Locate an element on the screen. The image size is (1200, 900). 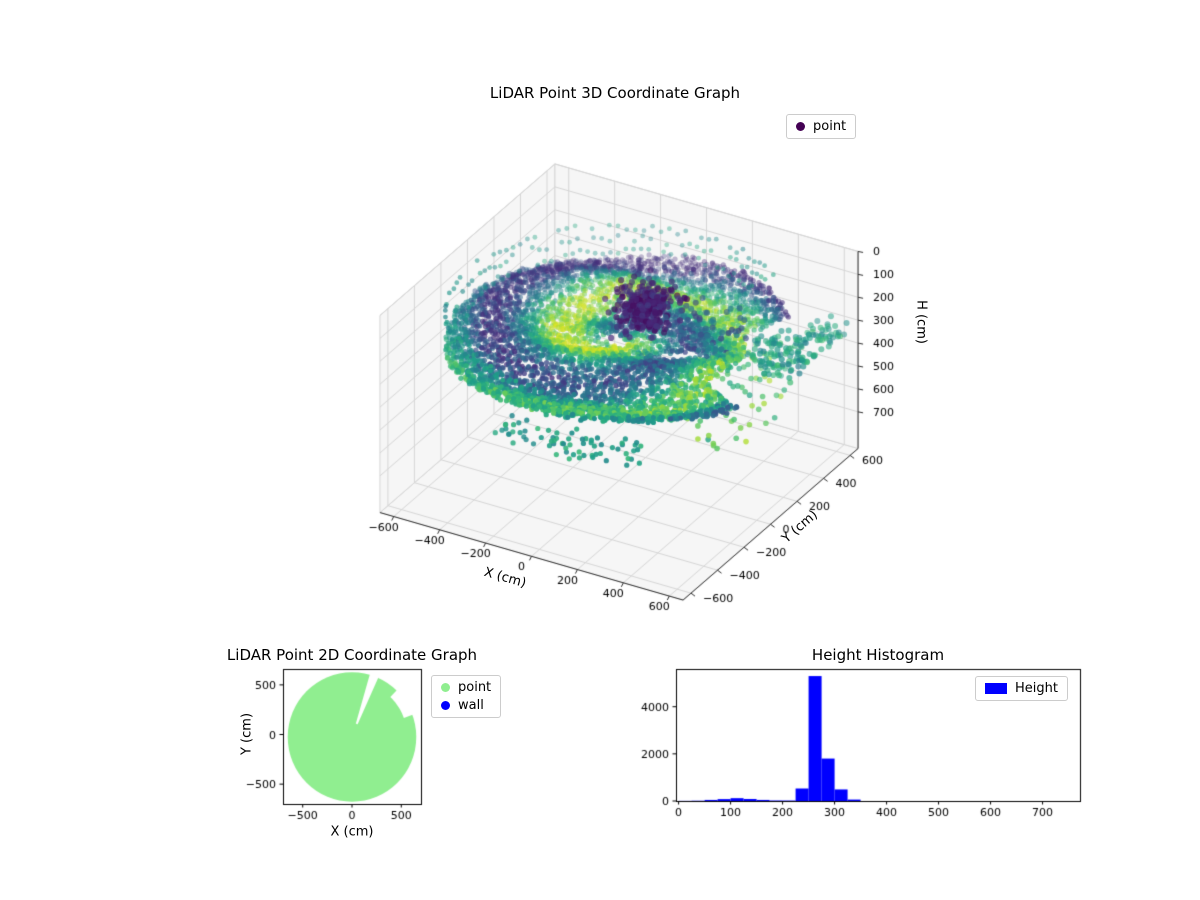
legend-entry-height: Height is located at coordinates (1021, 688).